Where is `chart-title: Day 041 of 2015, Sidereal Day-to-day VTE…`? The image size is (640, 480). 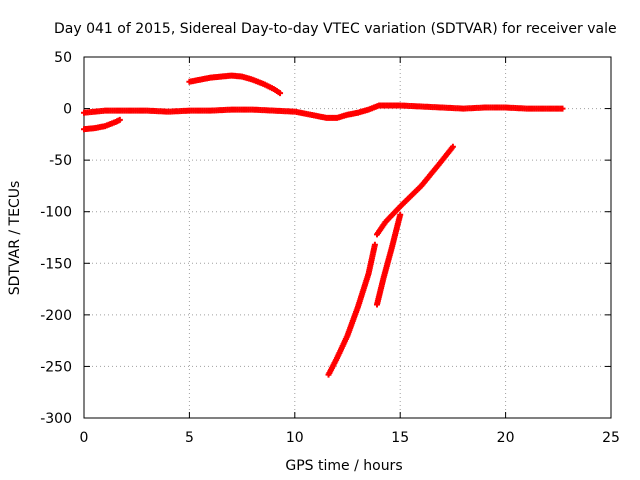 chart-title: Day 041 of 2015, Sidereal Day-to-day VTE… is located at coordinates (335, 29).